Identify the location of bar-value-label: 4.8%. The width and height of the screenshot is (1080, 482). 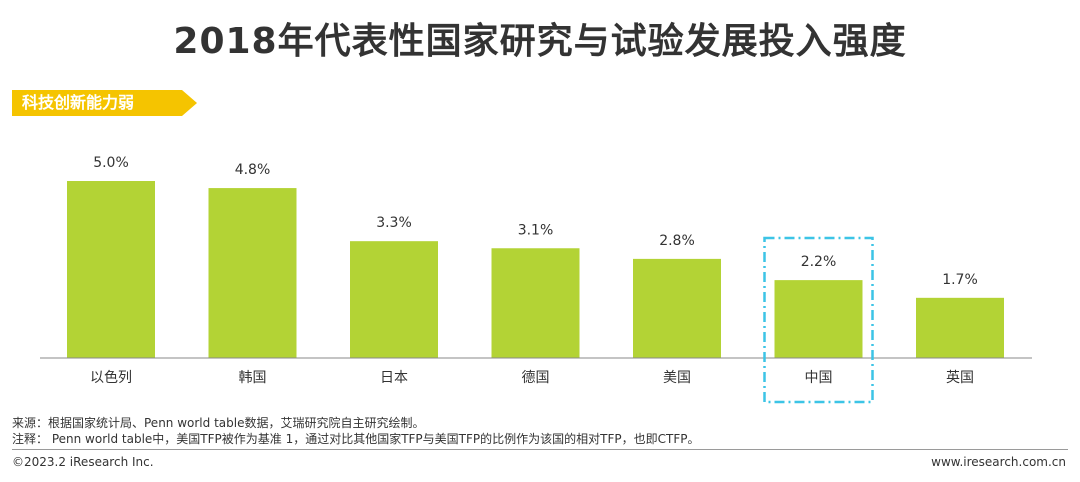
(253, 170).